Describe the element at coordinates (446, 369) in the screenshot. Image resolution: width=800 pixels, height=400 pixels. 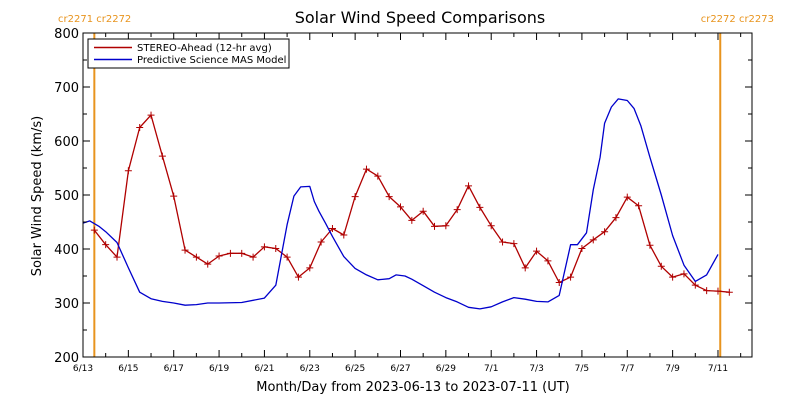
I see `x-tick-label: 6/29` at that location.